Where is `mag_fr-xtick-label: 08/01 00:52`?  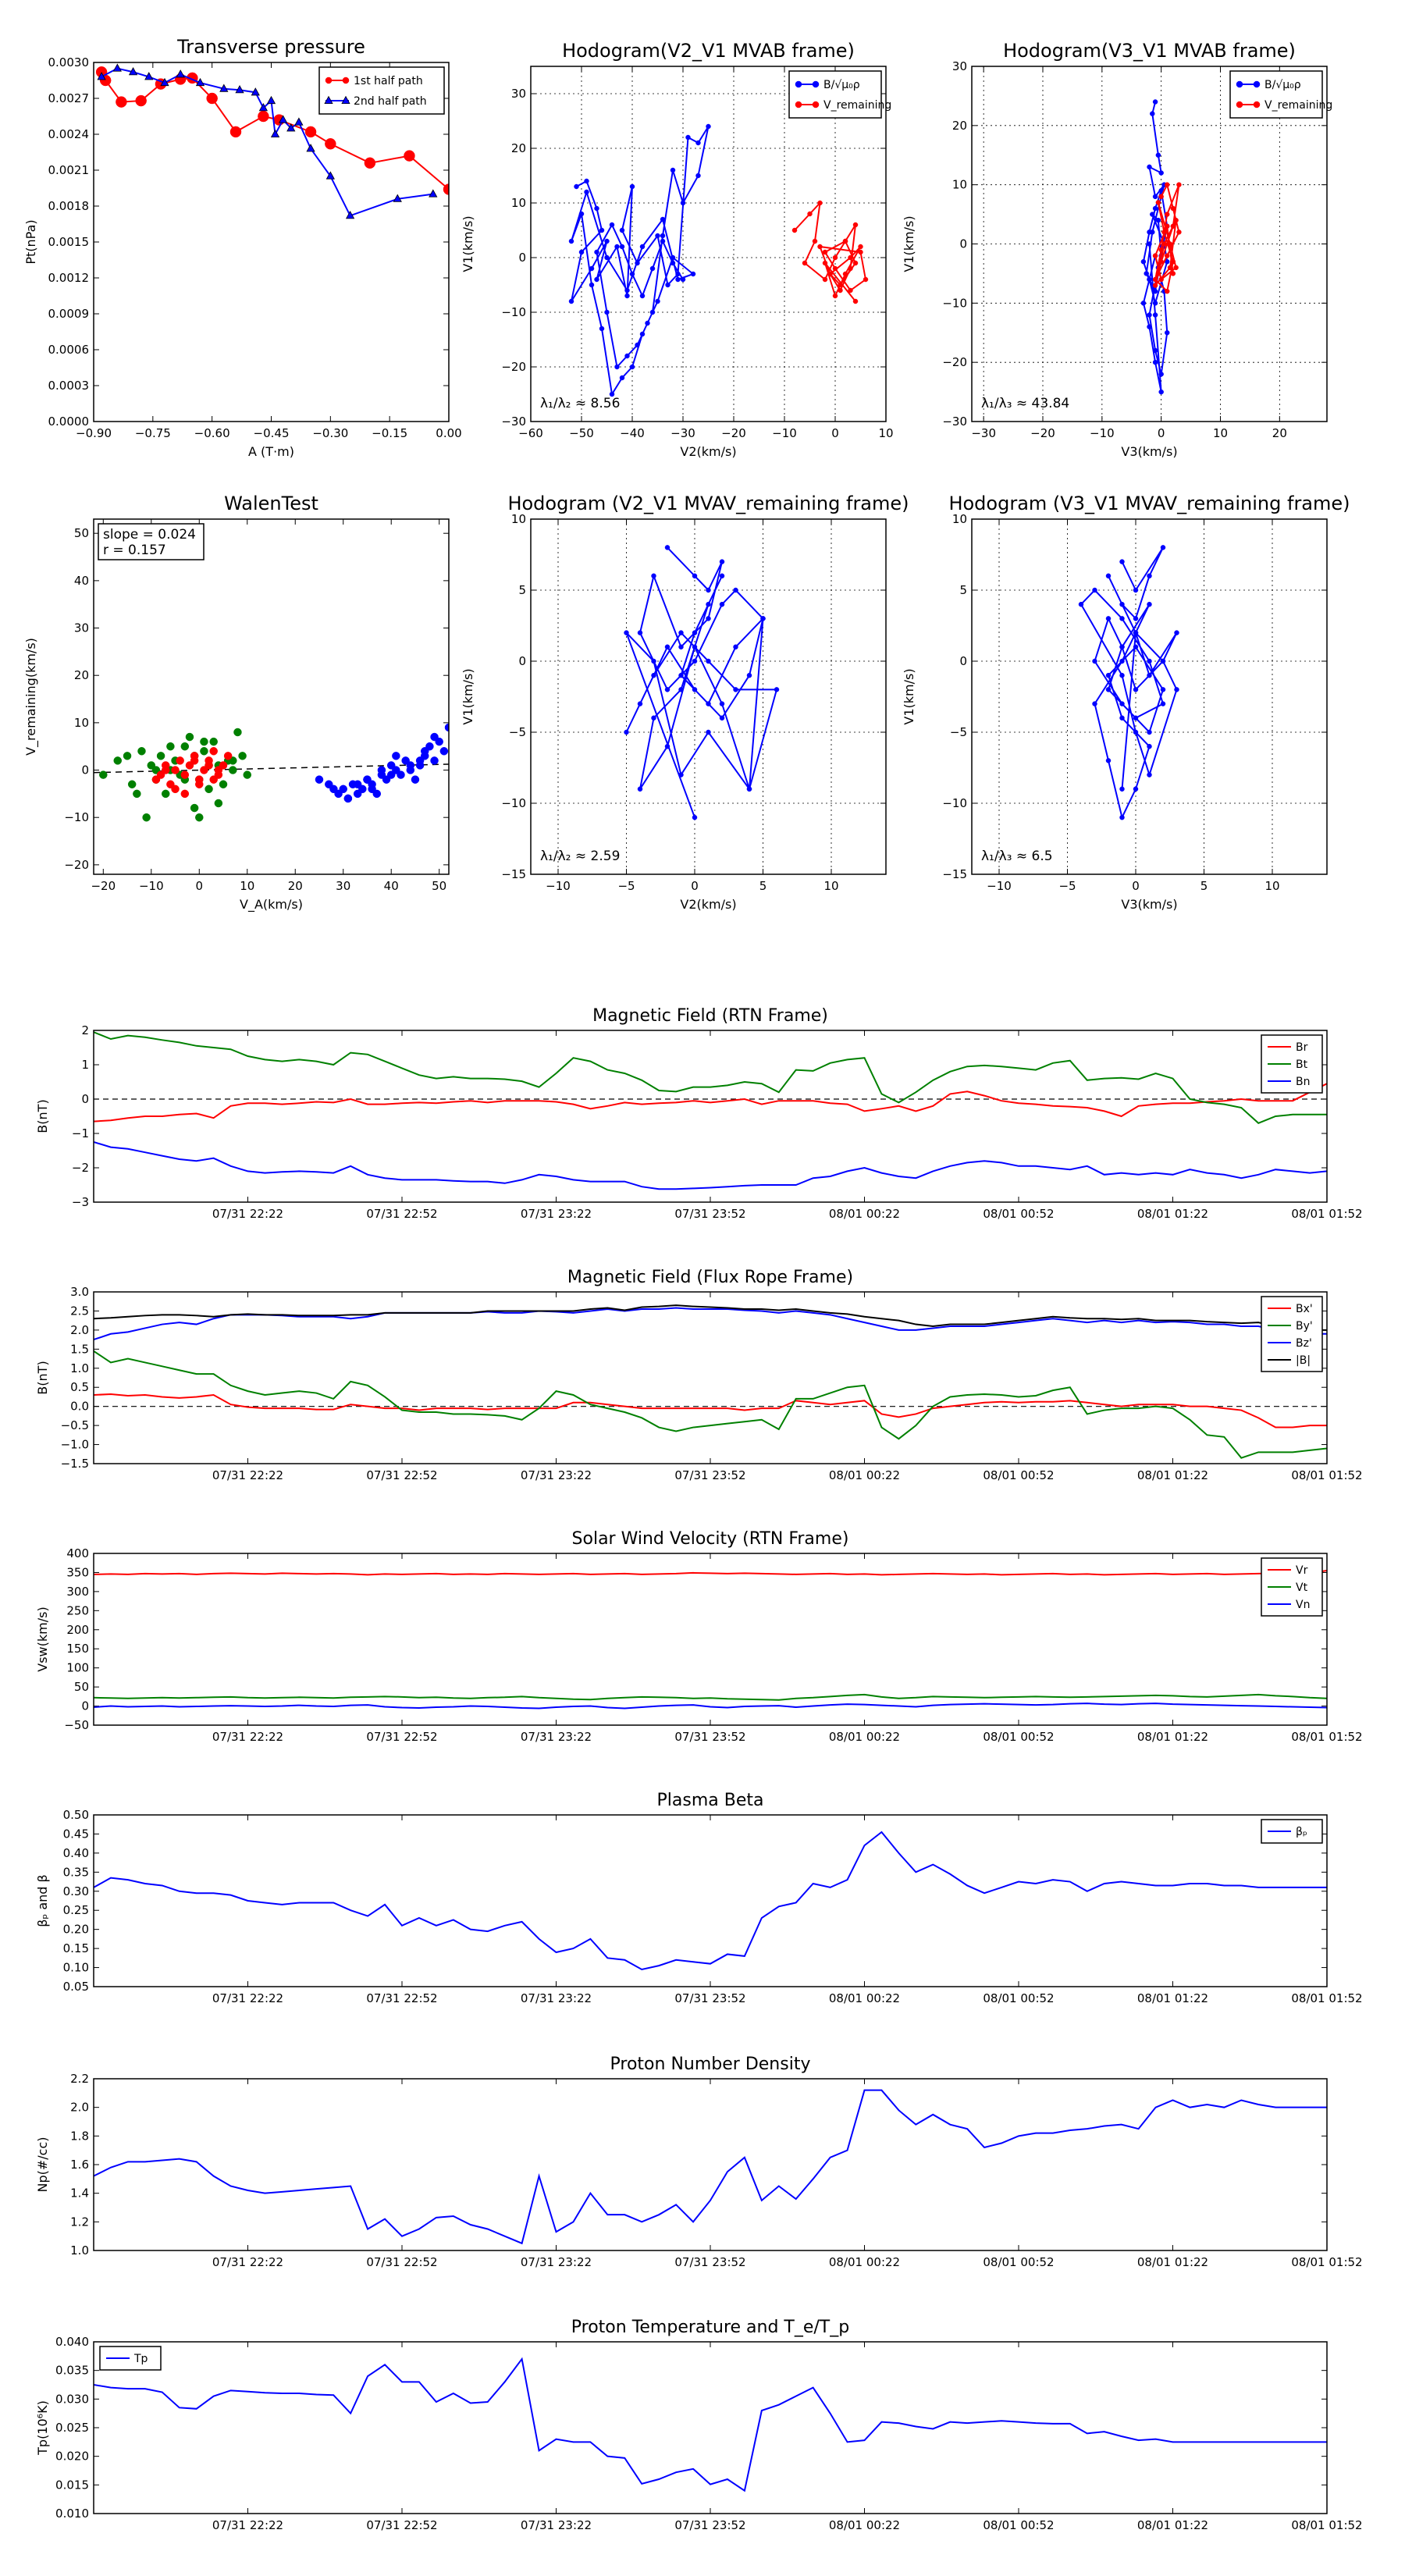
mag_fr-xtick-label: 08/01 00:52 is located at coordinates (1019, 1475).